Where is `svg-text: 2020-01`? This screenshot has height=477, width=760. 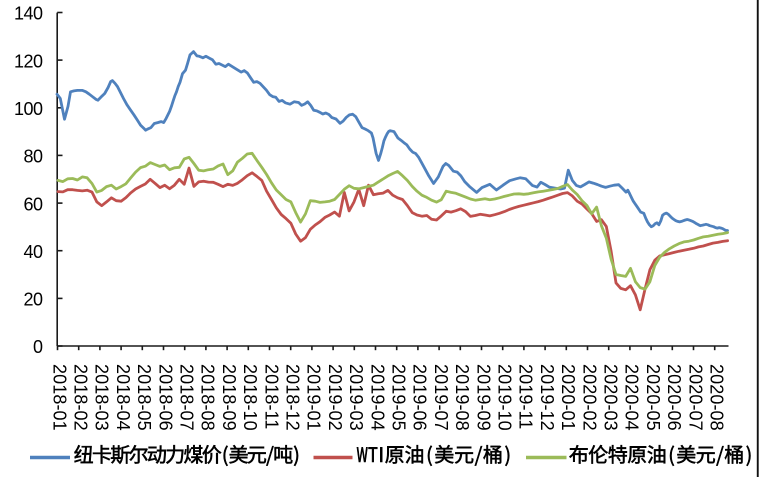 svg-text: 2020-01 is located at coordinates (568, 397).